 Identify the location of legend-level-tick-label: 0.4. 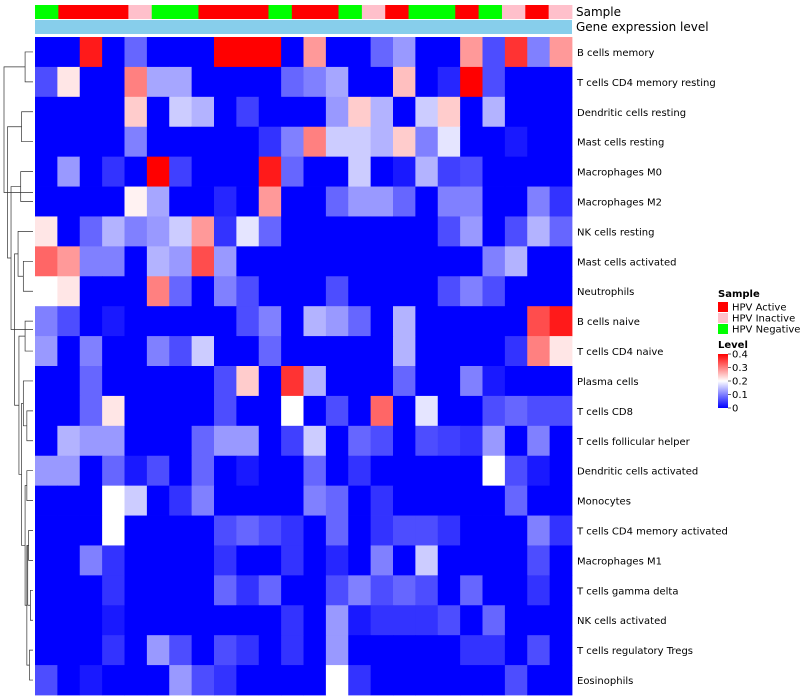
(740, 355).